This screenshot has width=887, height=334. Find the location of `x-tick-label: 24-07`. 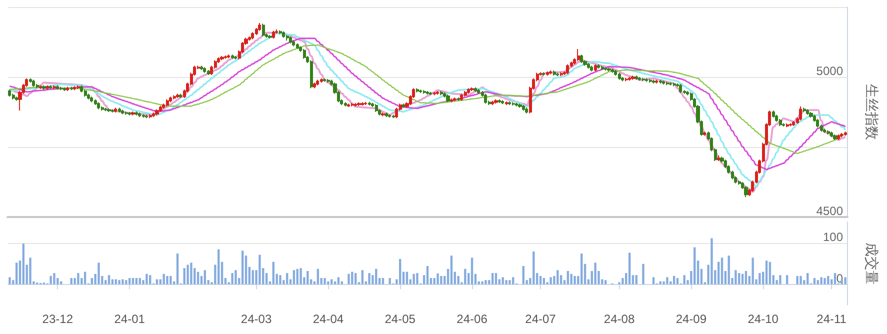

x-tick-label: 24-07 is located at coordinates (540, 319).